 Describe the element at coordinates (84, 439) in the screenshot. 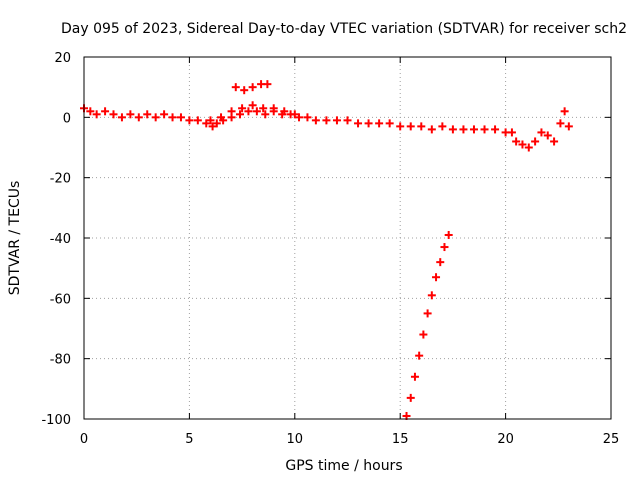

I see `x-tick-label: 0` at that location.